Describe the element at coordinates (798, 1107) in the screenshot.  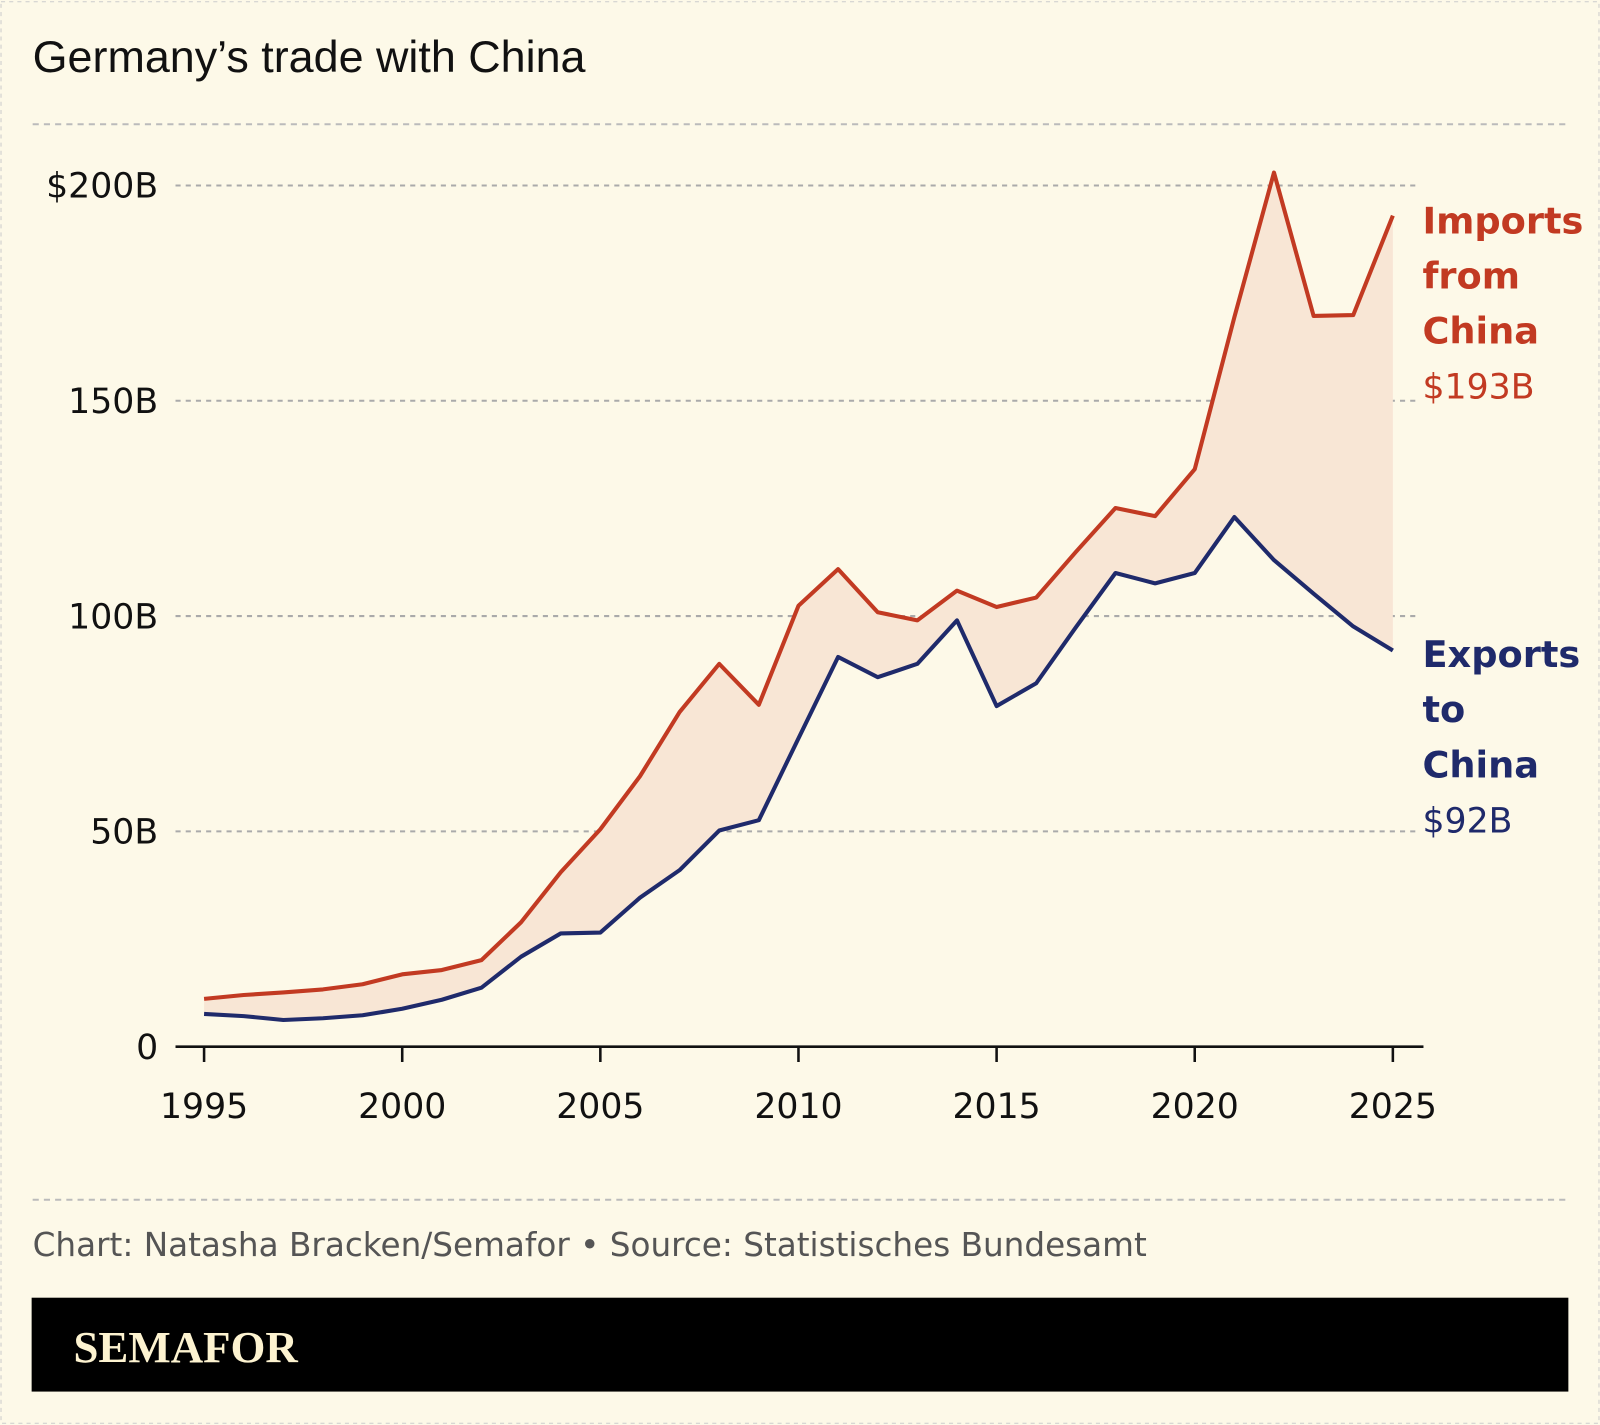
I see `x-tick-label: 2010` at that location.